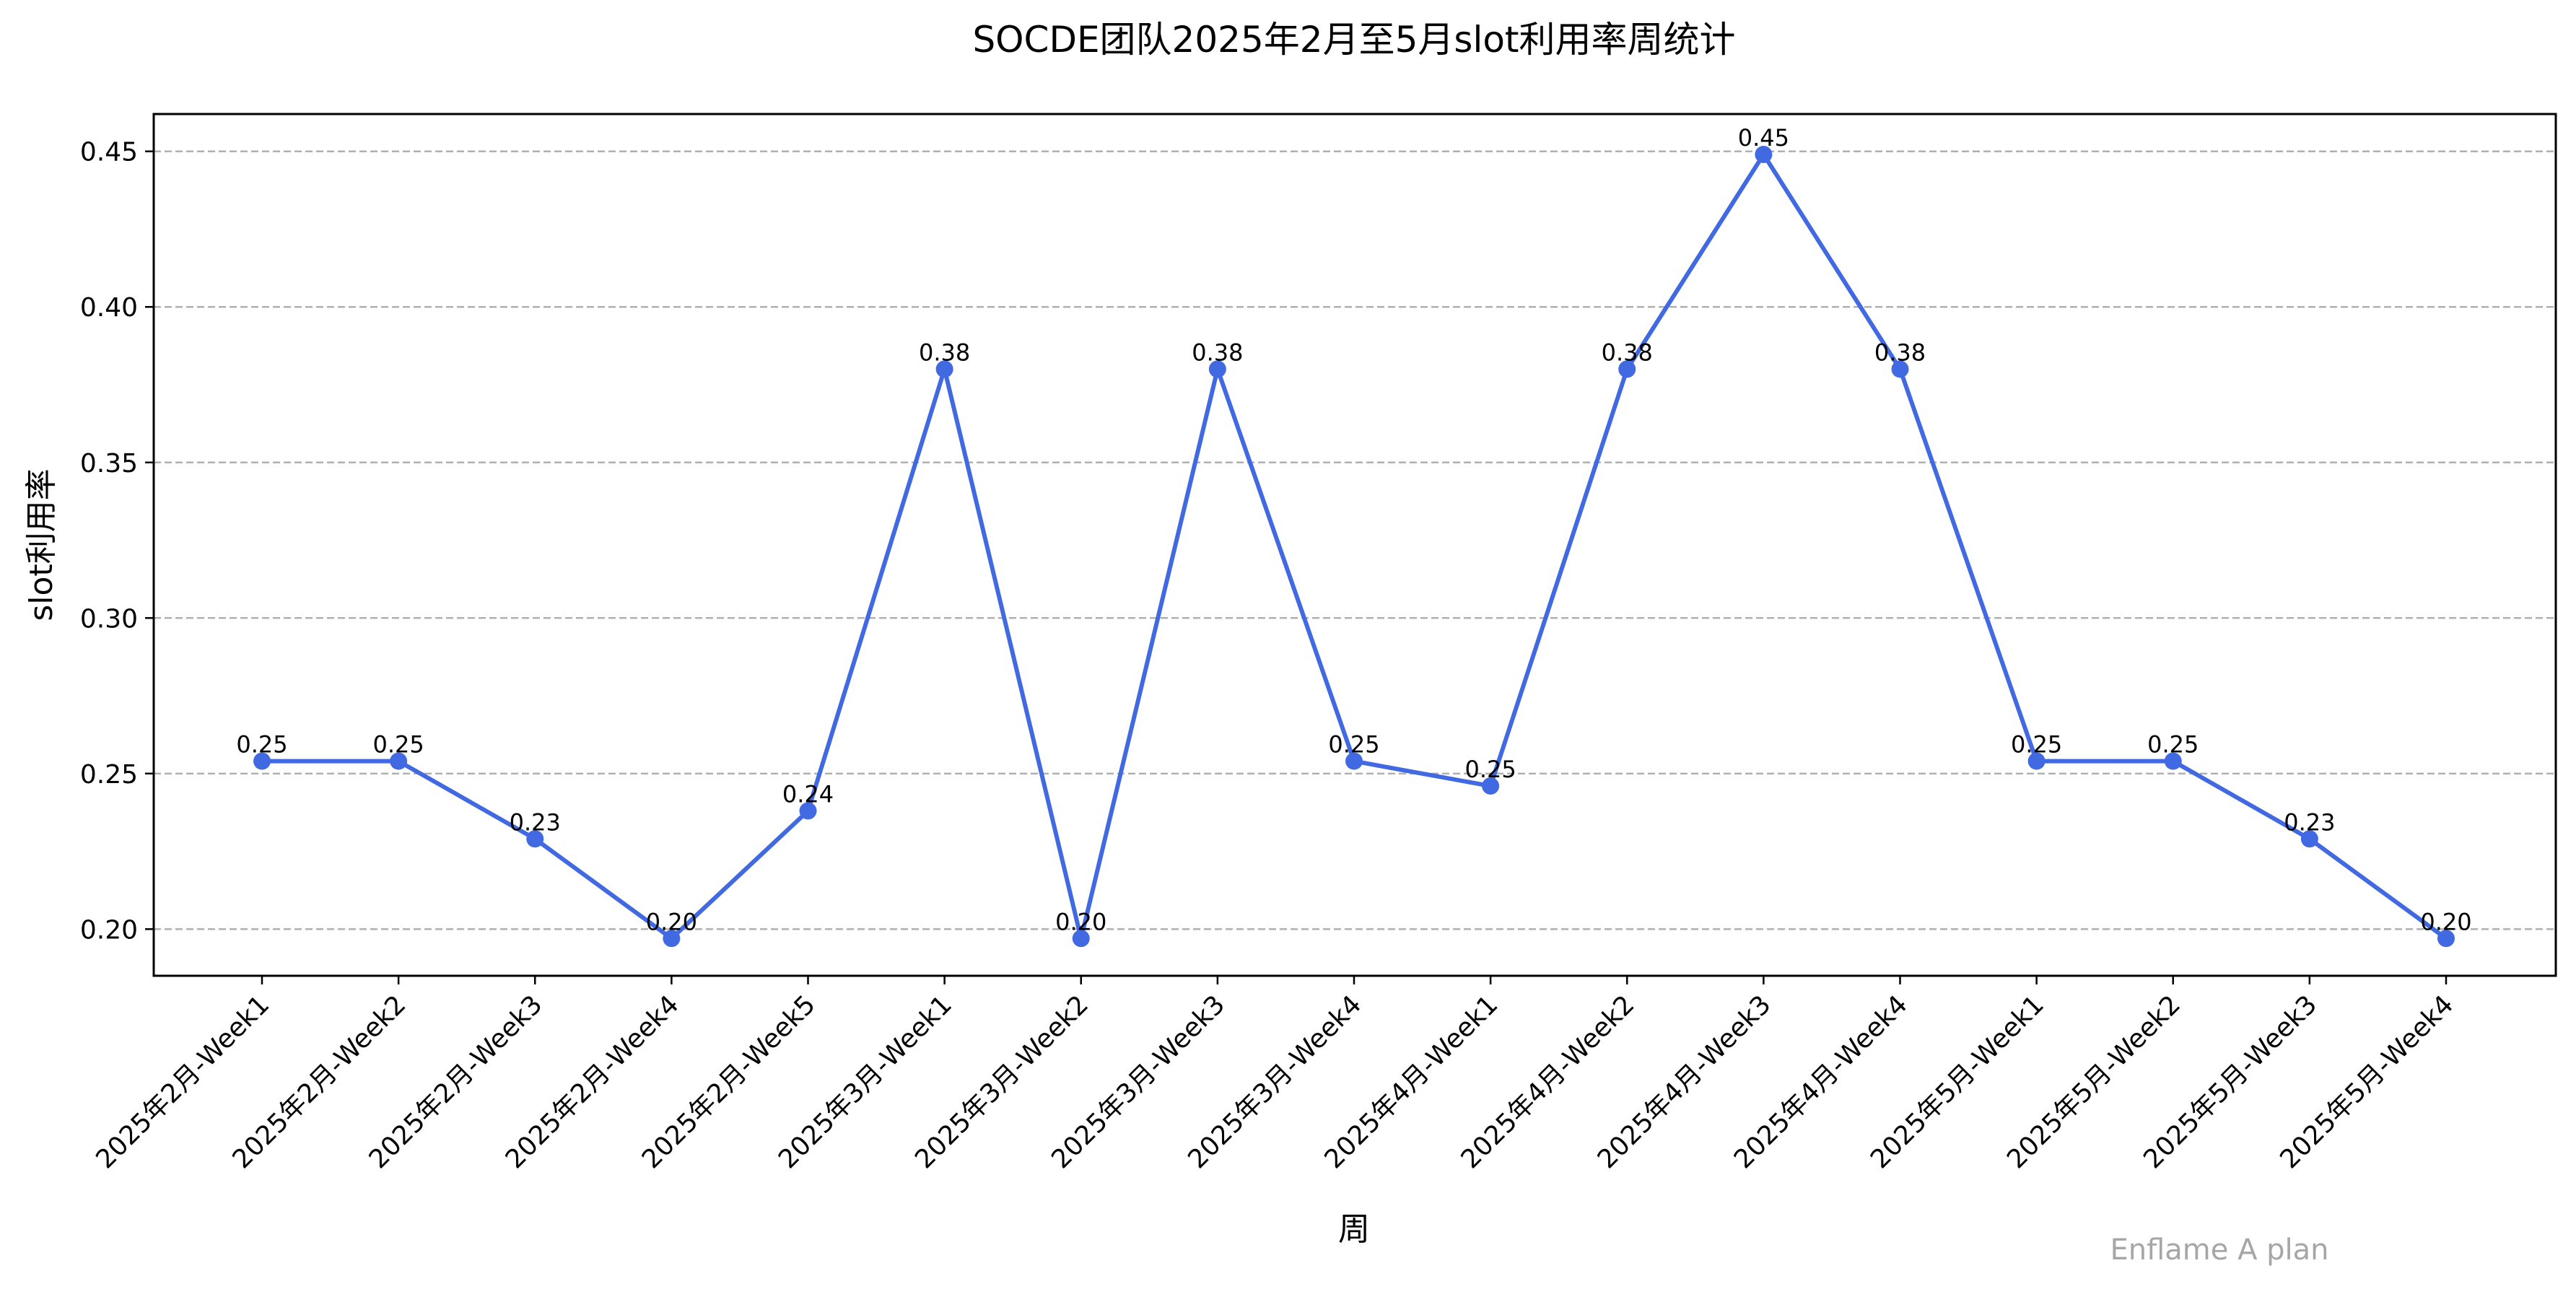  Describe the element at coordinates (109, 930) in the screenshot. I see `y-tick-label: 0.20` at that location.